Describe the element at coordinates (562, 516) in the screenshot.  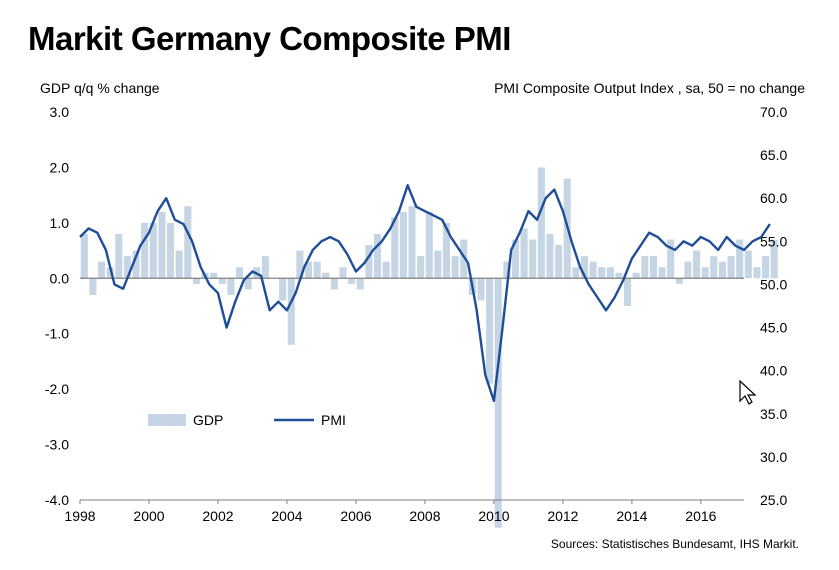
I see `x-tick-label: 2012` at that location.